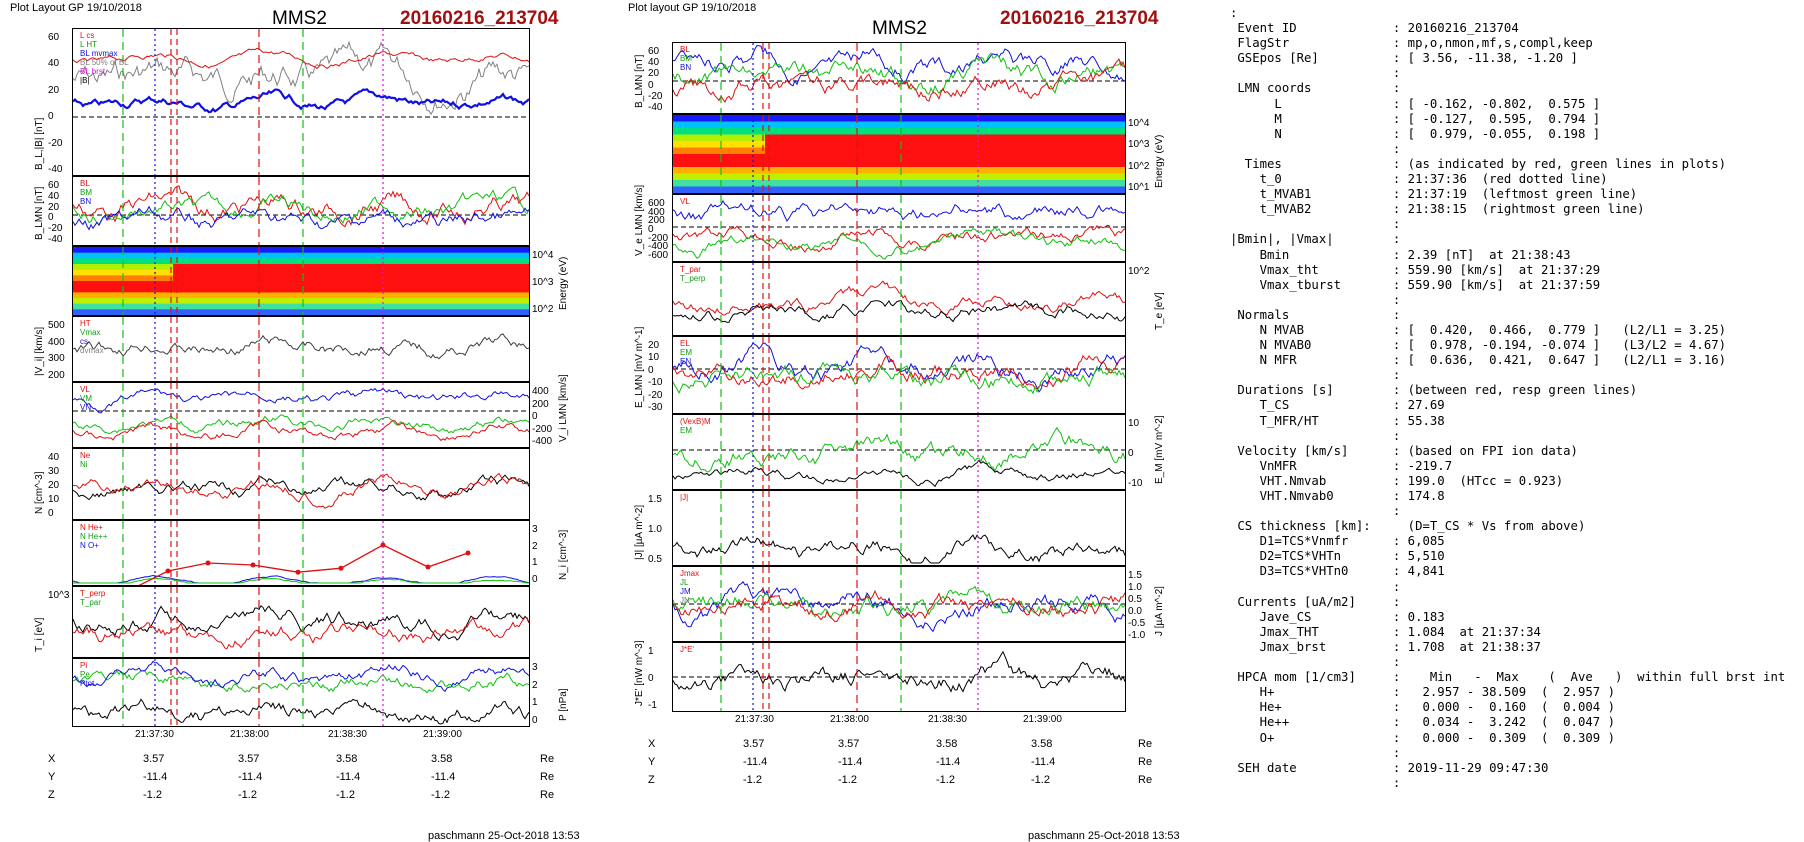 The width and height of the screenshot is (1804, 842). I want to click on legend-entry: EN, so click(686, 361).